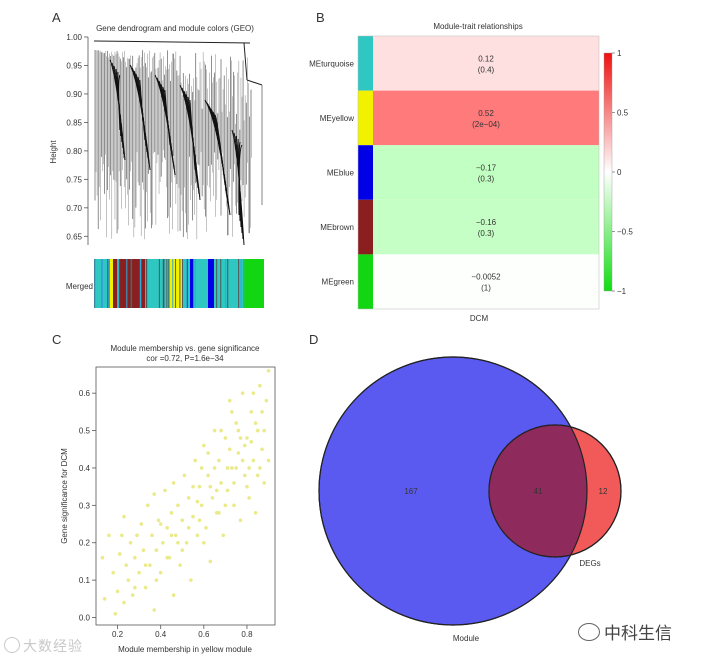  Describe the element at coordinates (115, 283) in the screenshot. I see `color-bar-segment-brown` at that location.